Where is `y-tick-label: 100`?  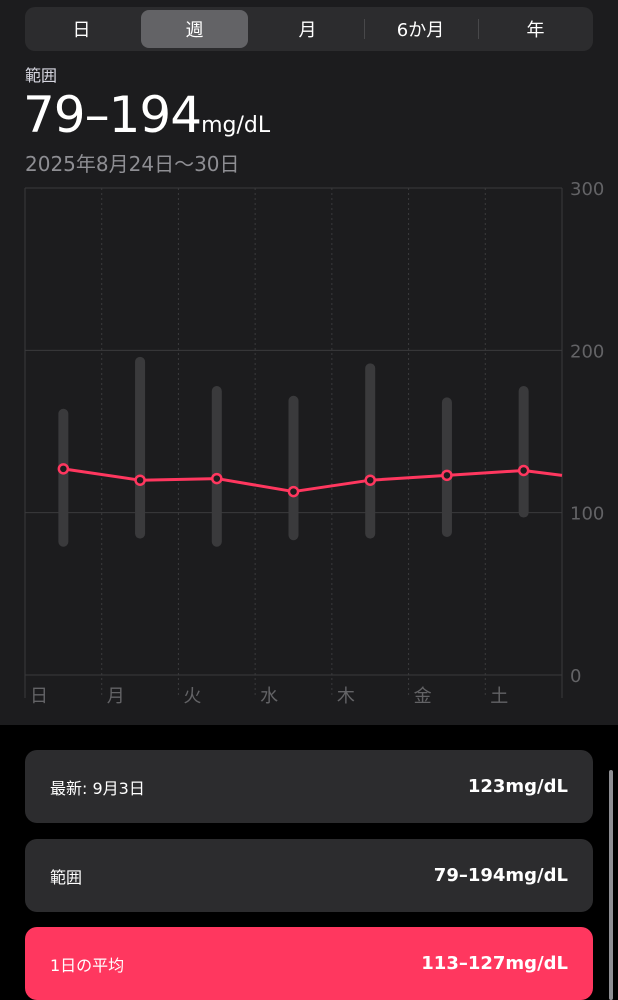 y-tick-label: 100 is located at coordinates (587, 514).